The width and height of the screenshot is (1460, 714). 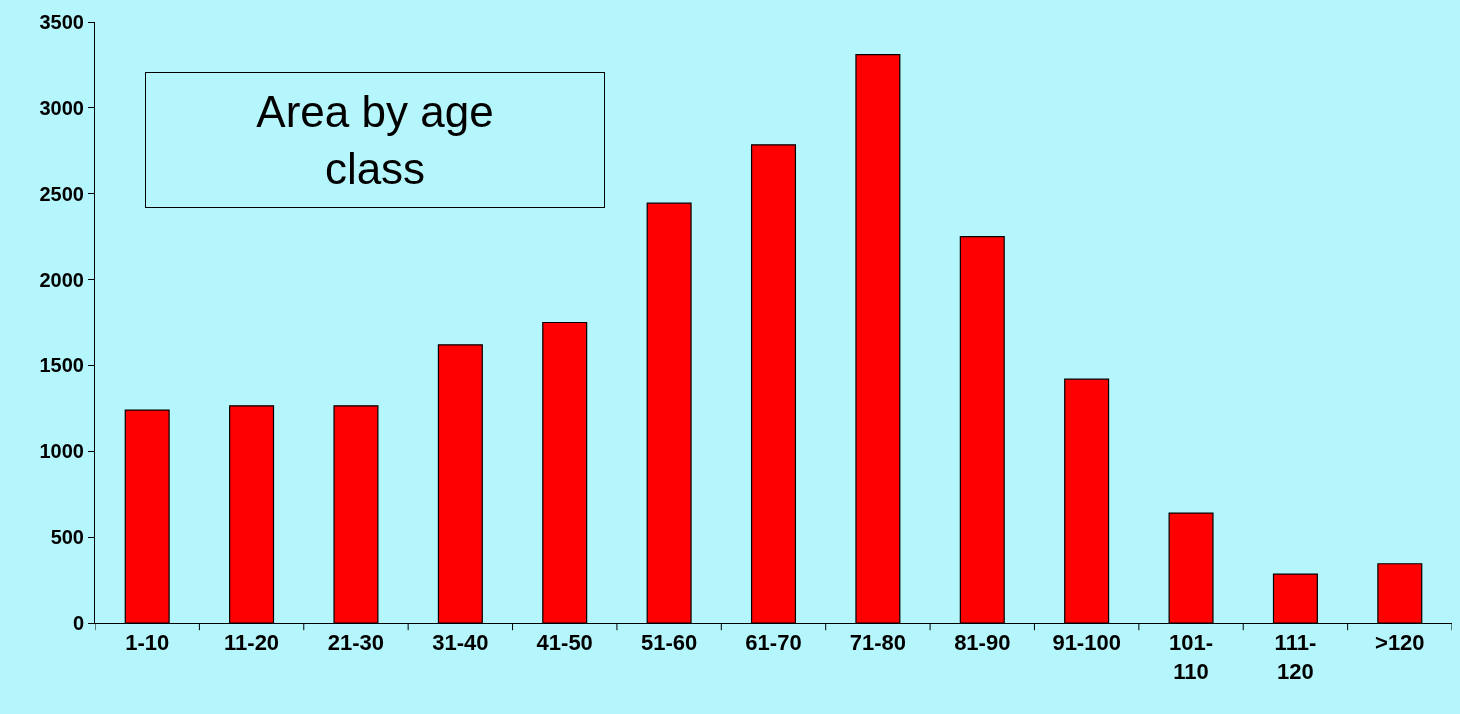 What do you see at coordinates (1400, 643) in the screenshot?
I see `x-tick-label: >120` at bounding box center [1400, 643].